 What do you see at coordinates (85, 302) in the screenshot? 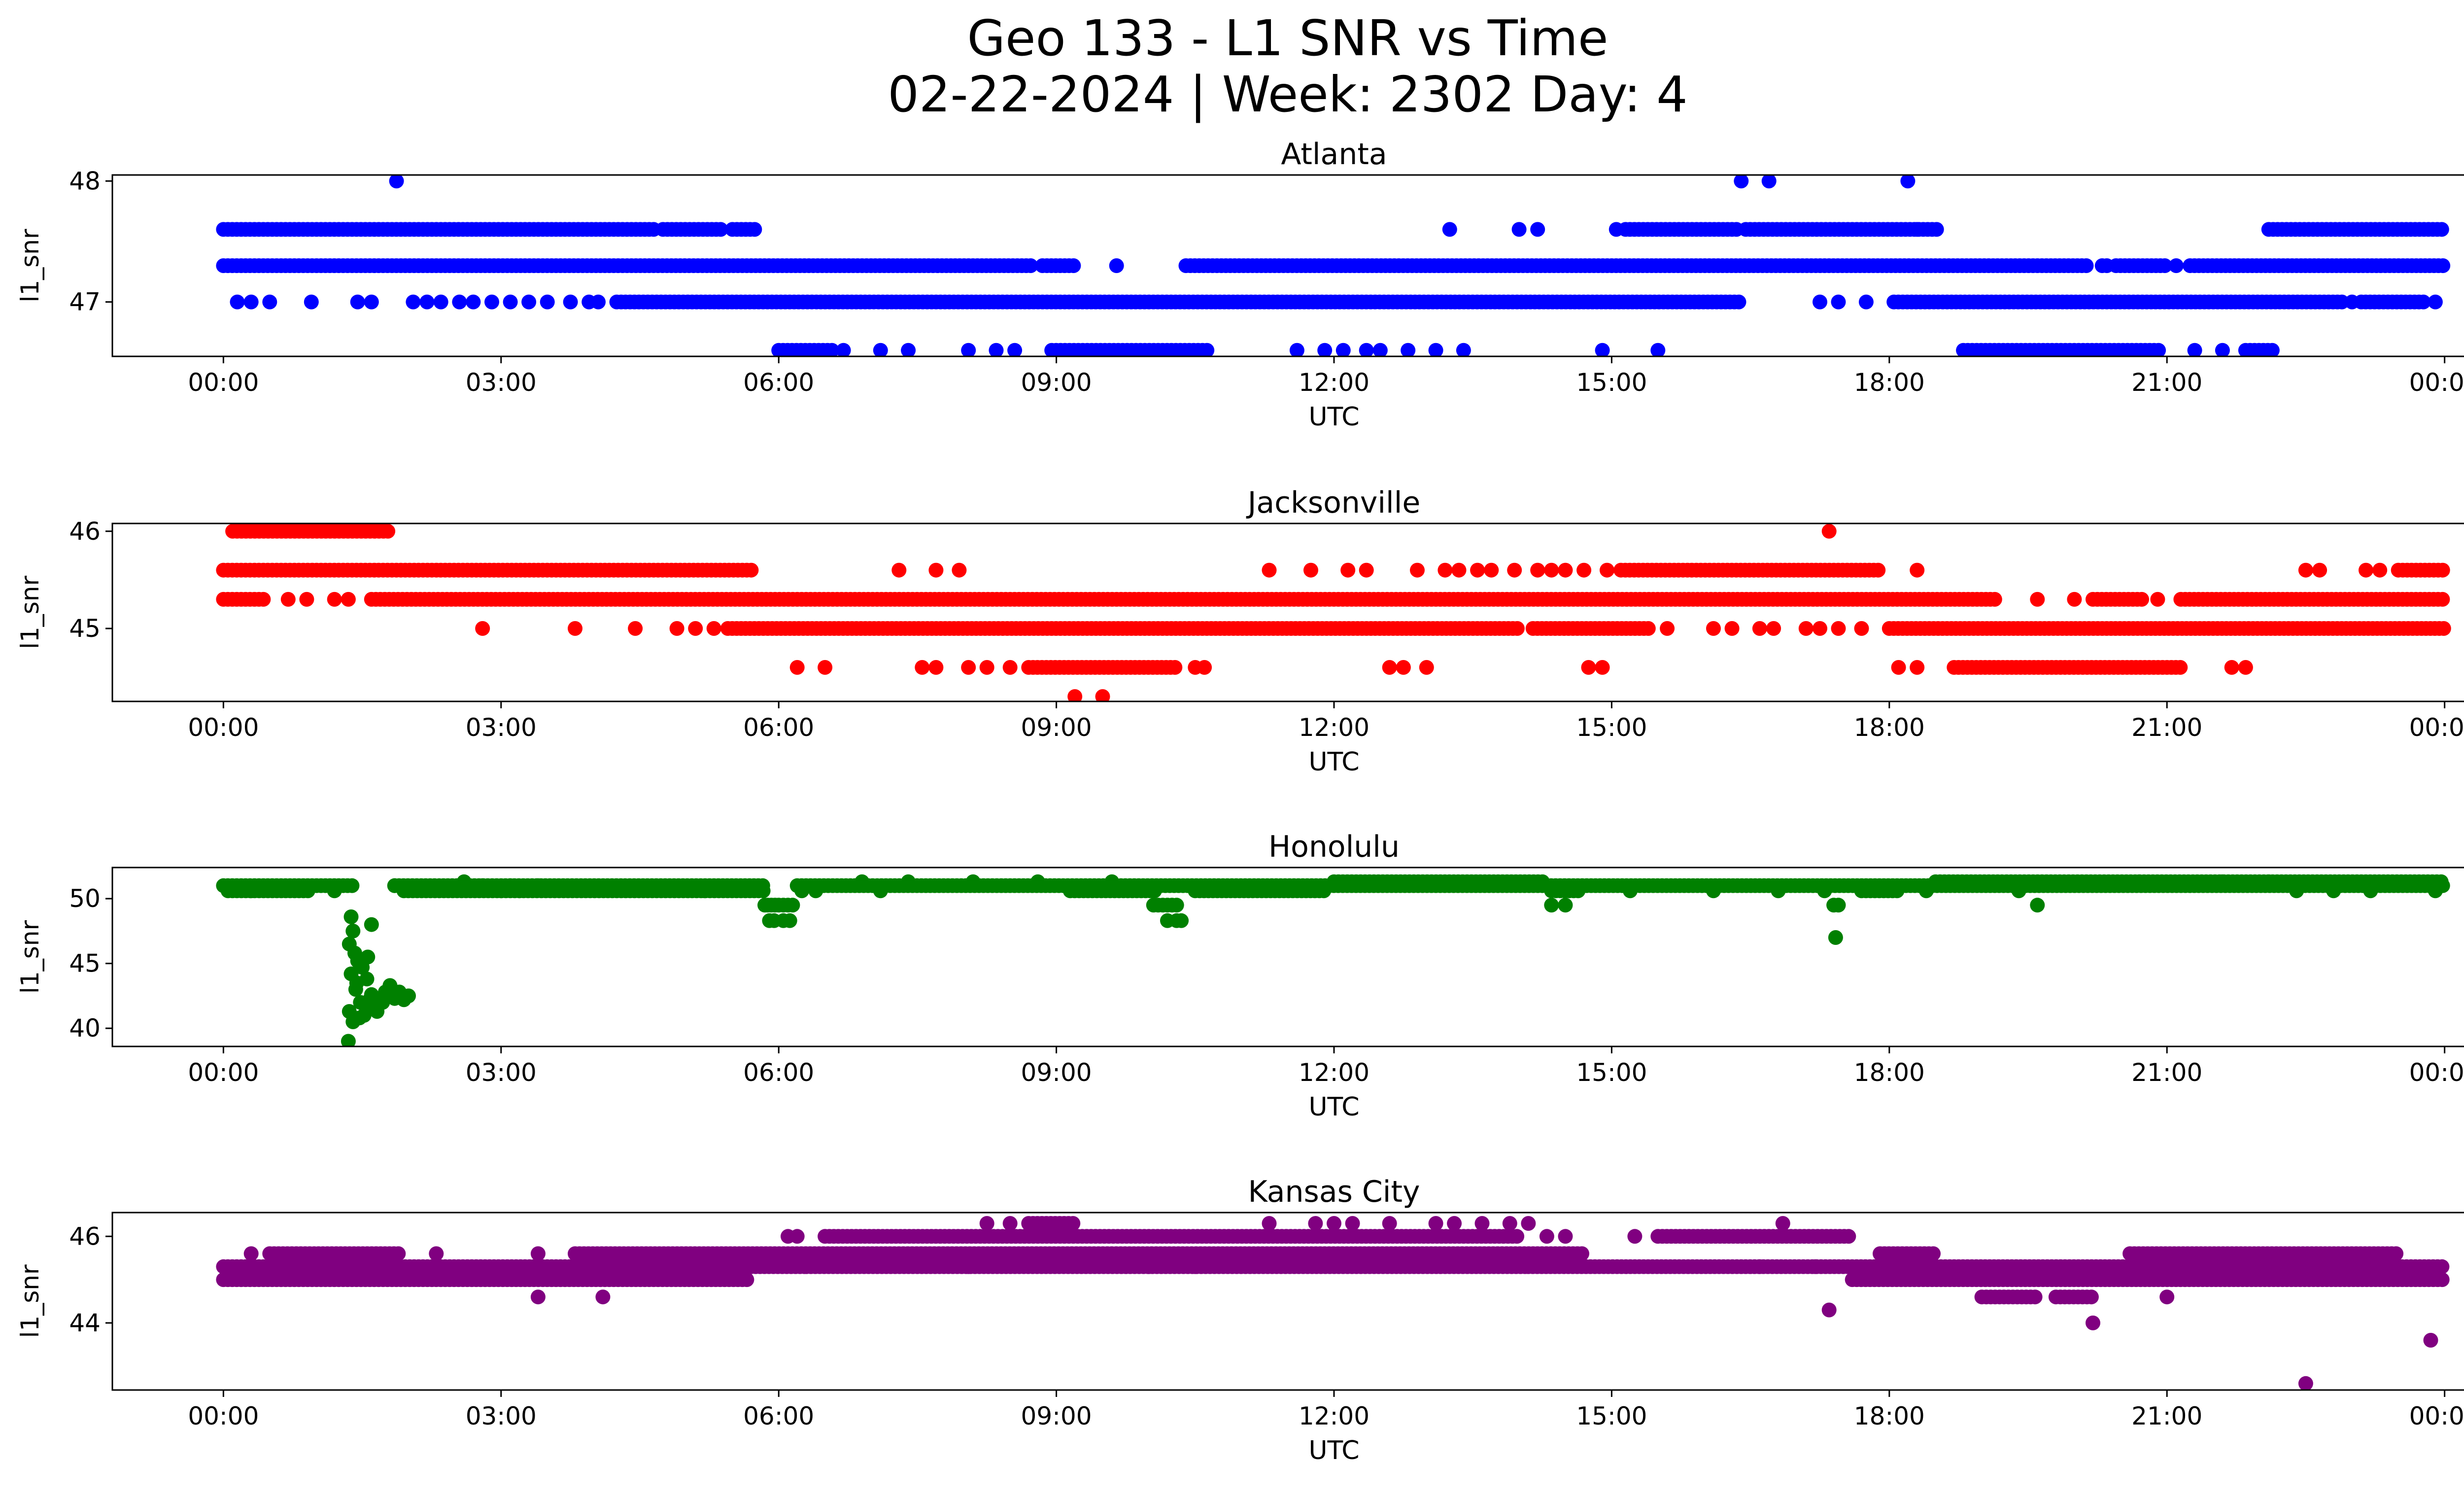
I see `y-tick-label: 47` at bounding box center [85, 302].